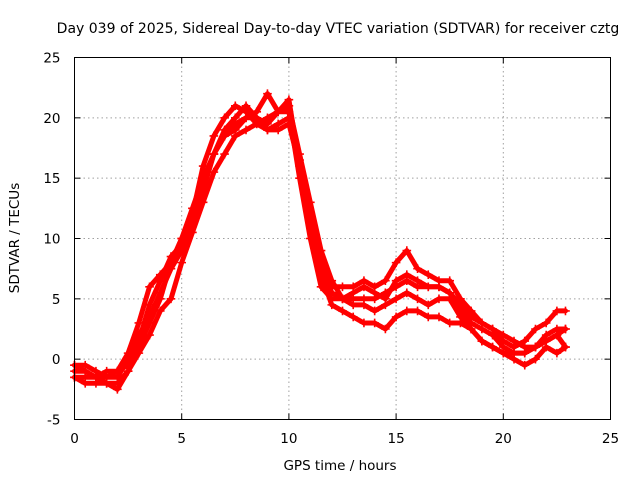 Image resolution: width=640 pixels, height=480 pixels. Describe the element at coordinates (15, 238) in the screenshot. I see `y-axis-label: SDTVAR / TECUs` at that location.